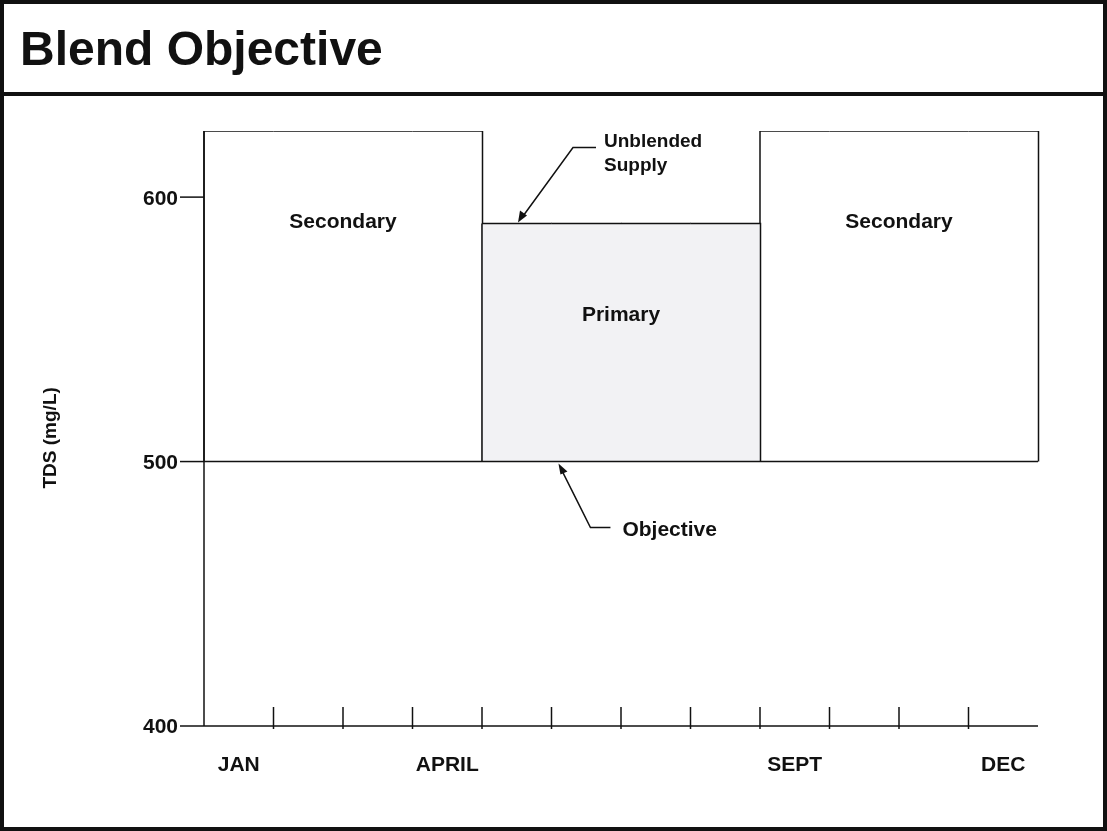 The image size is (1107, 831). I want to click on series-label: Secondary, so click(343, 220).